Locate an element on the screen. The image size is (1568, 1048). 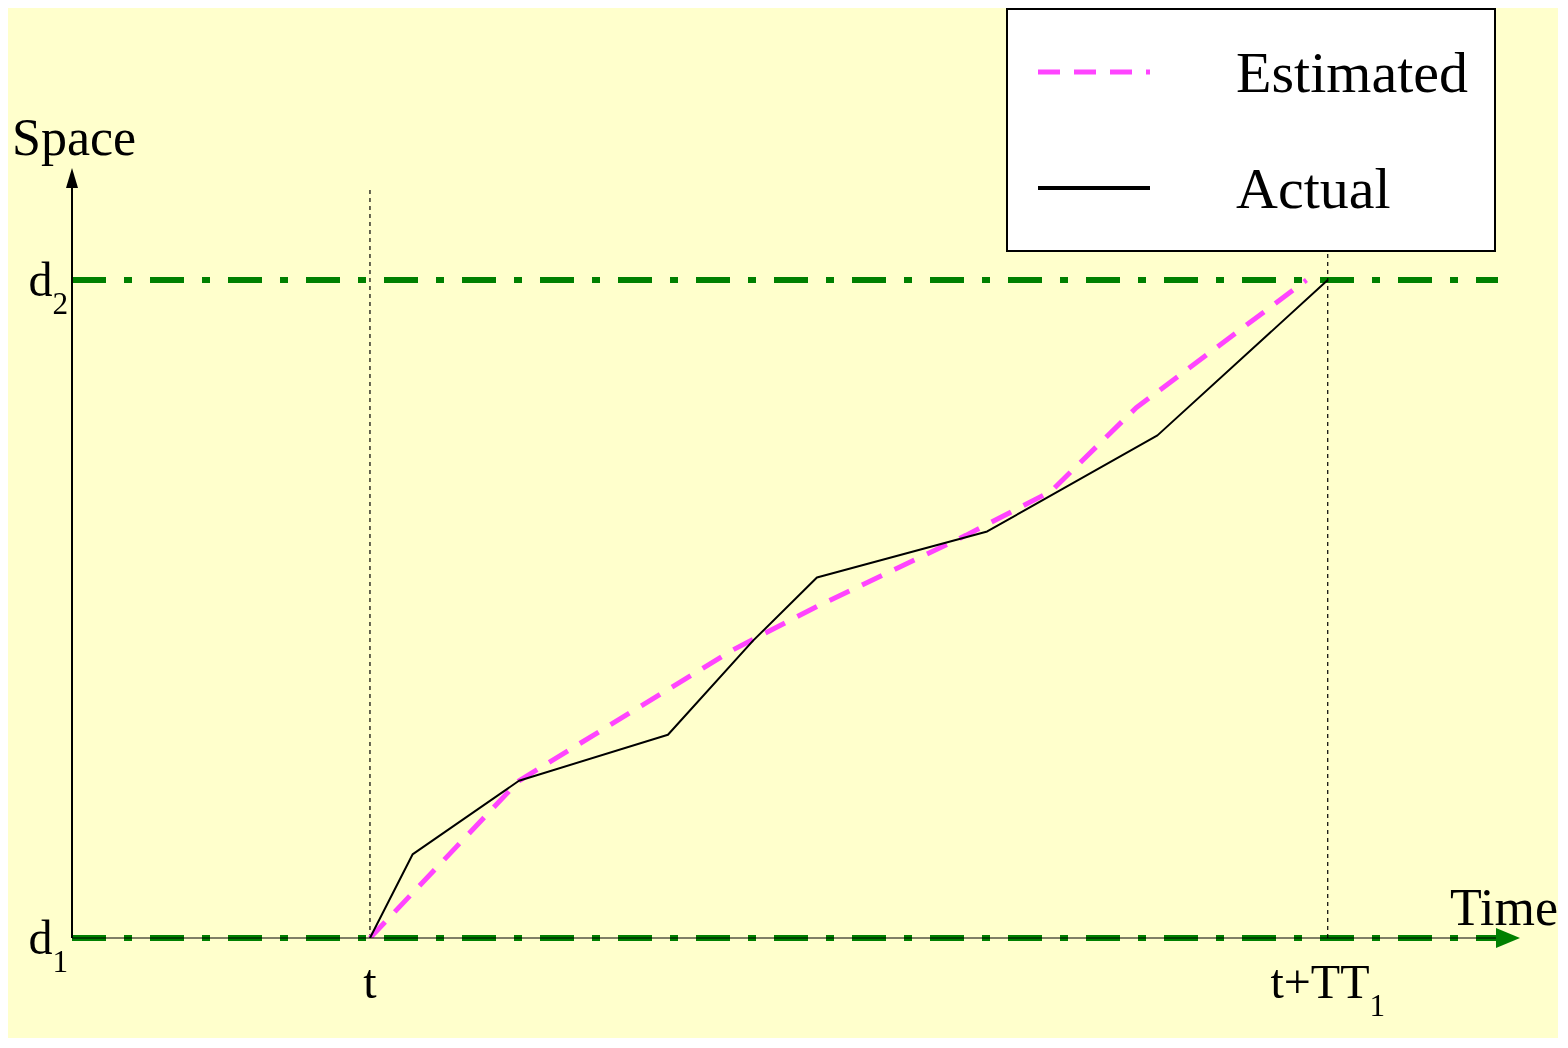
legend-label: Estimated is located at coordinates (1352, 72).